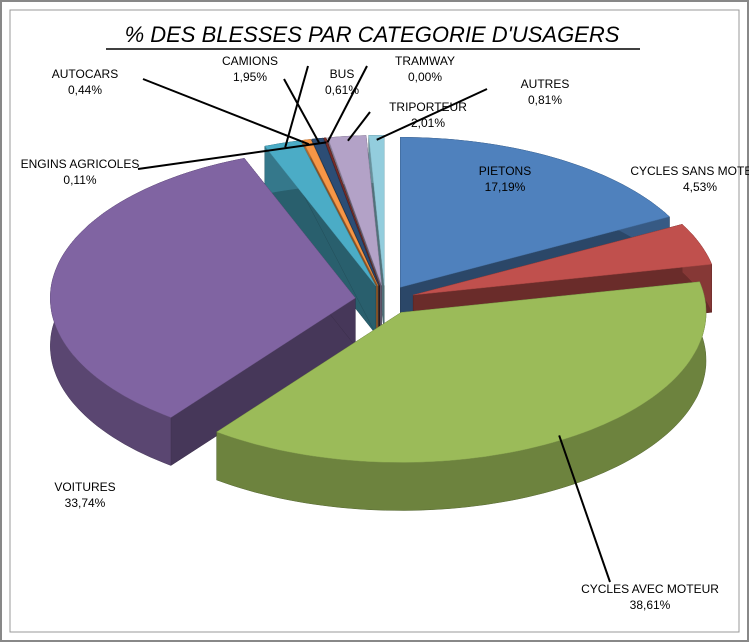 The height and width of the screenshot is (642, 749). I want to click on chart-title: % DES BLESSES PAR CATEGORIE D'USAGERS, so click(372, 34).